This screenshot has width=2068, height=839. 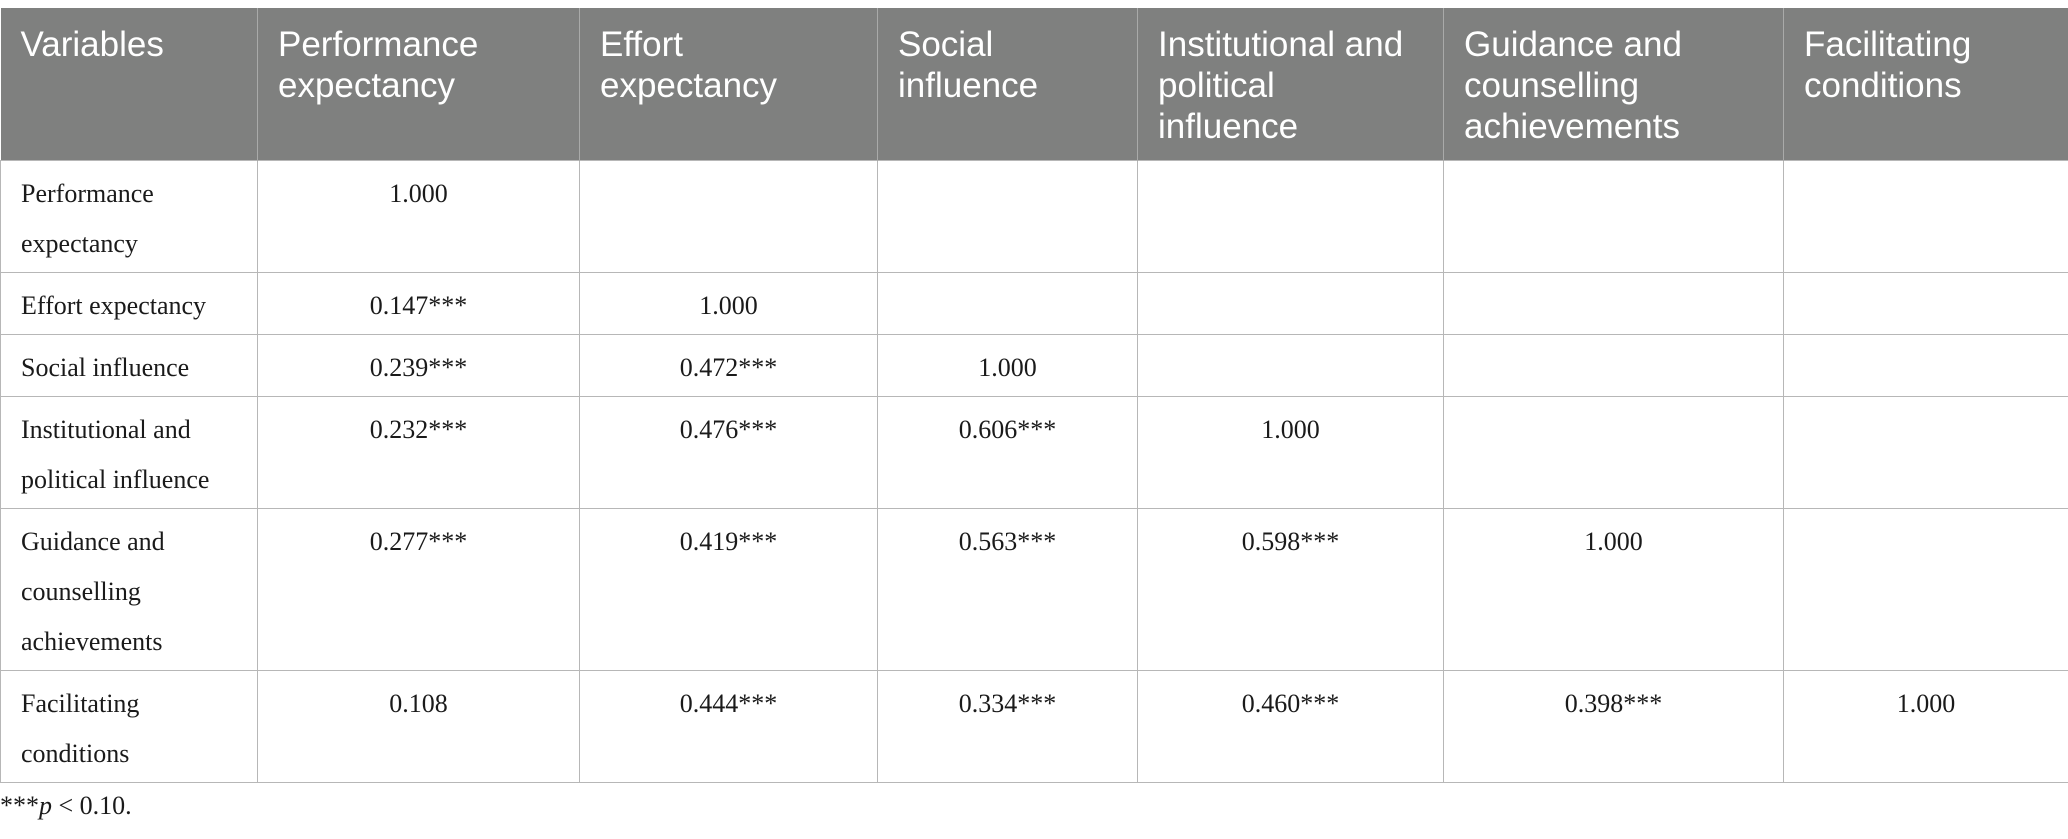 What do you see at coordinates (728, 726) in the screenshot?
I see `table-cell: 0.444***` at bounding box center [728, 726].